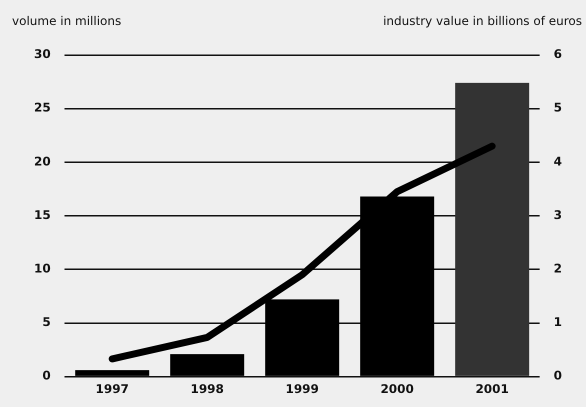 Image resolution: width=586 pixels, height=407 pixels. I want to click on x-tick-label: 1997, so click(112, 389).